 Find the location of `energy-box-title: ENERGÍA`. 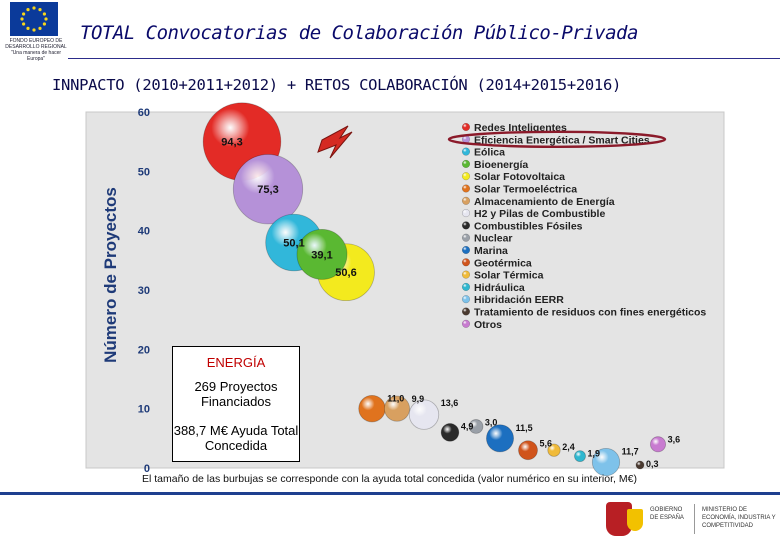

energy-box-title: ENERGÍA is located at coordinates (236, 362).